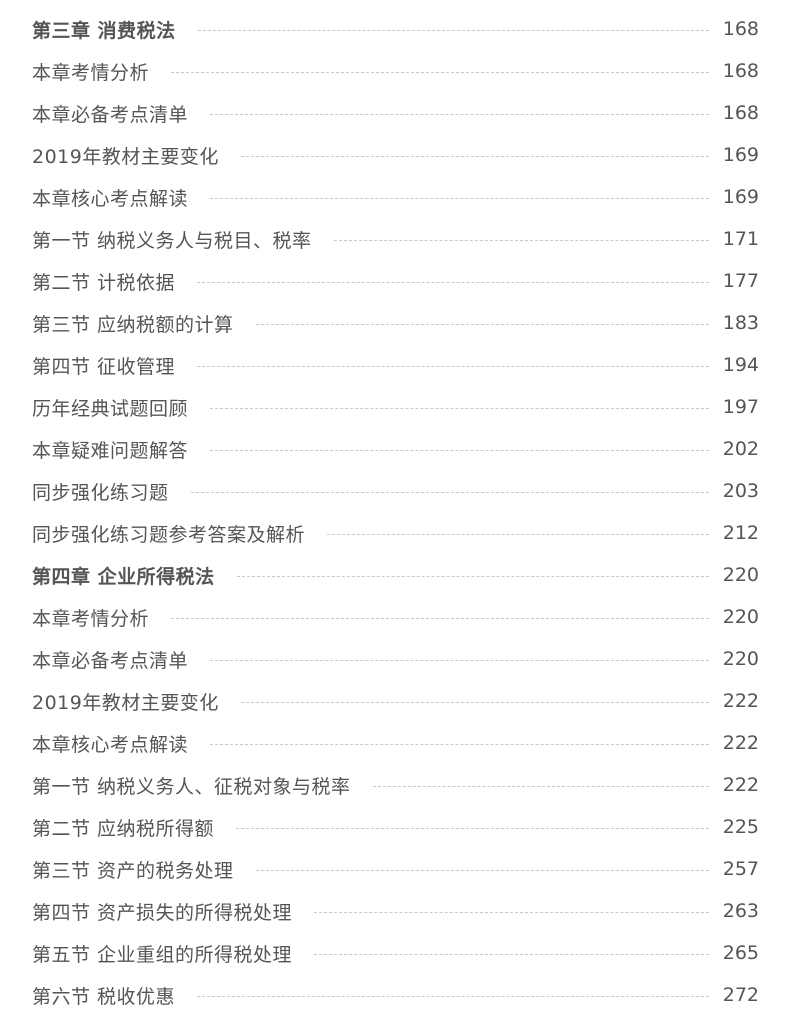  Describe the element at coordinates (104, 30) in the screenshot. I see `entry-title: 第三章 消费税法` at that location.